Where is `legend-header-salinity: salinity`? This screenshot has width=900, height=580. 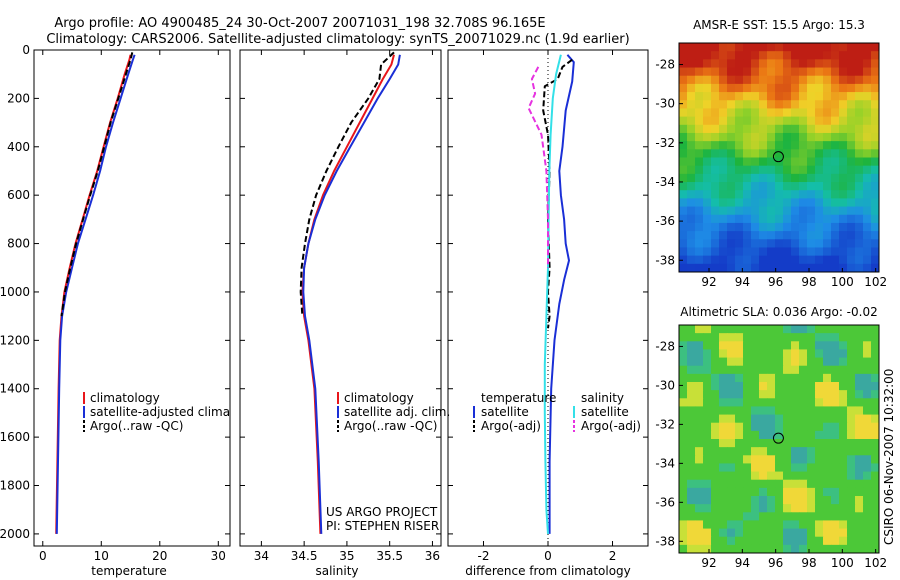
legend-header-salinity: salinity is located at coordinates (602, 398).